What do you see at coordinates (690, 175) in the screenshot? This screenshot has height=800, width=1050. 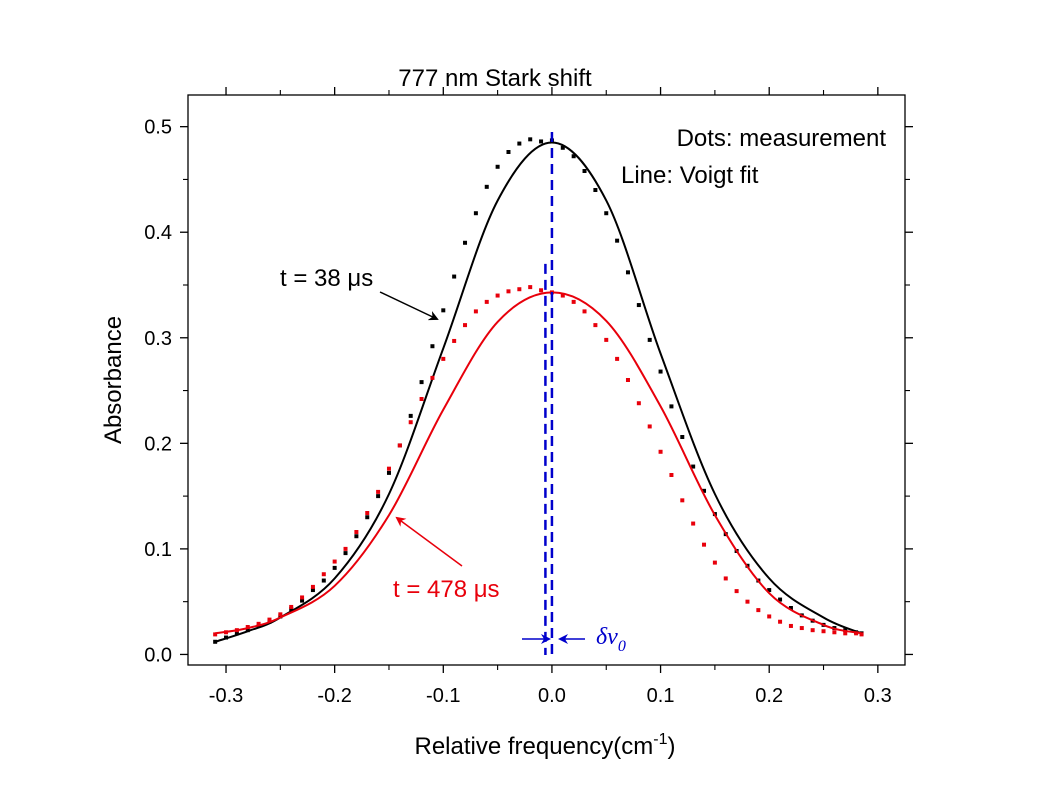 I see `legend-fit-line: Line: Voigt fit` at bounding box center [690, 175].